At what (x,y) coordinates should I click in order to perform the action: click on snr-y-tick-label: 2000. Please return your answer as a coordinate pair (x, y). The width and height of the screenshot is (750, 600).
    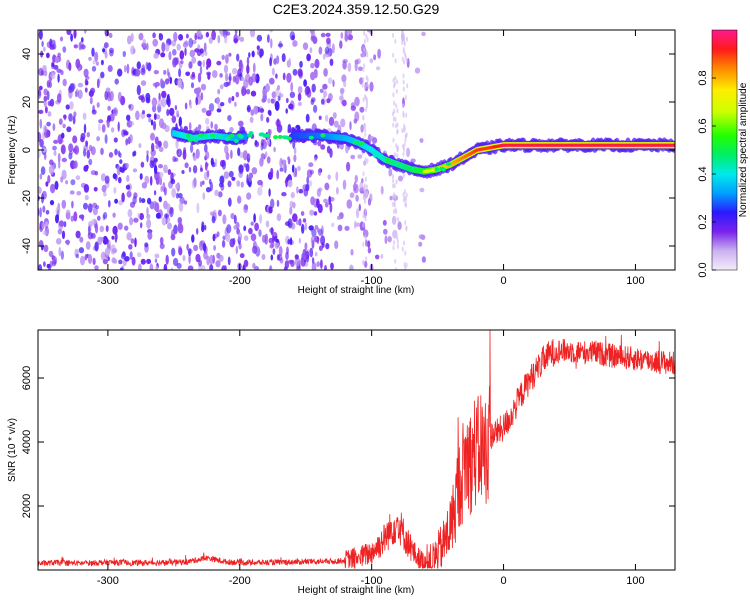
    Looking at the image, I should click on (27, 506).